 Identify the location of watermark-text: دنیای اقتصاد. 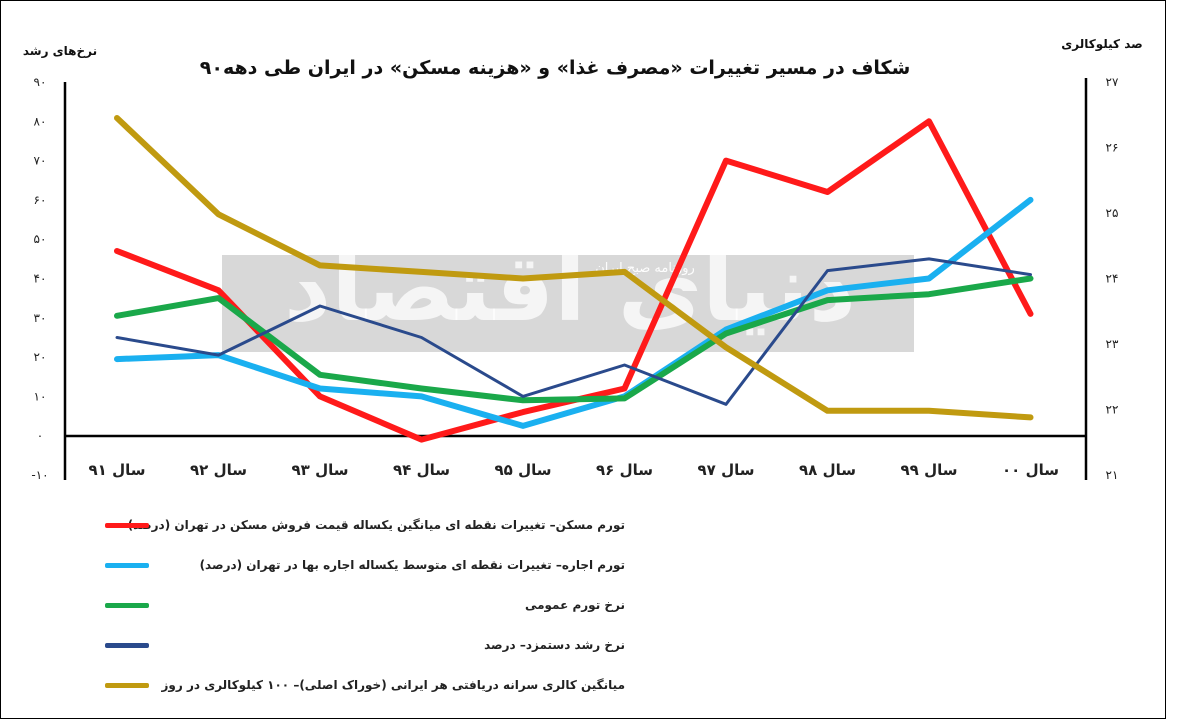
(570, 288).